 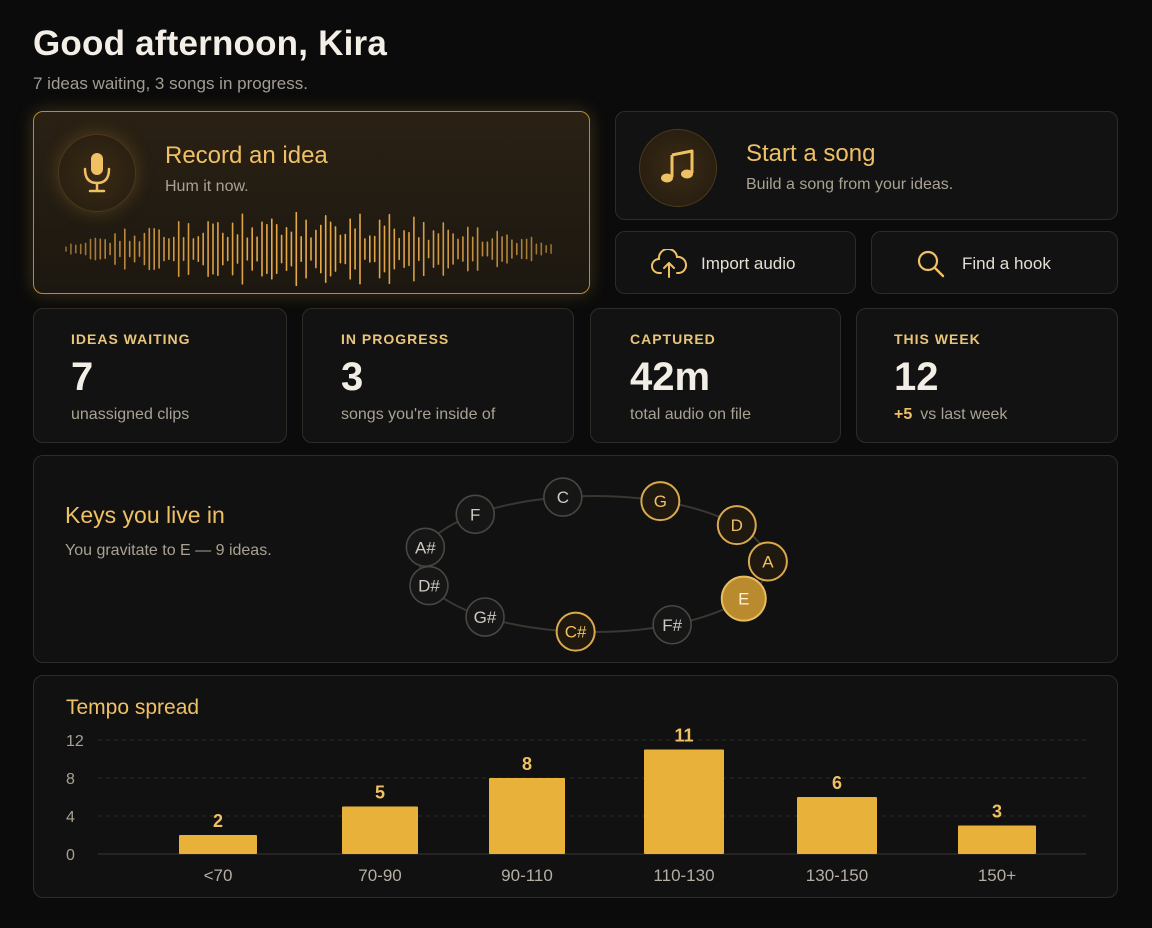 I want to click on key-node-label: F#, so click(x=672, y=625).